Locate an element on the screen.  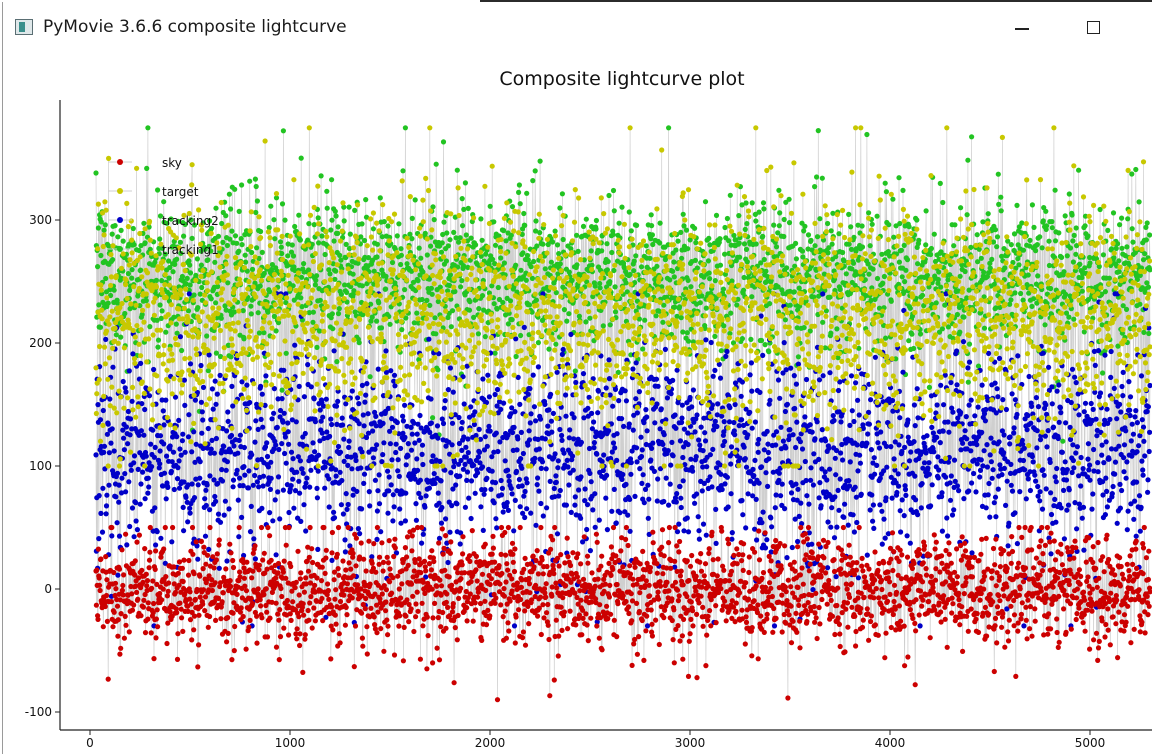
maximize-button is located at coordinates (1093, 28).